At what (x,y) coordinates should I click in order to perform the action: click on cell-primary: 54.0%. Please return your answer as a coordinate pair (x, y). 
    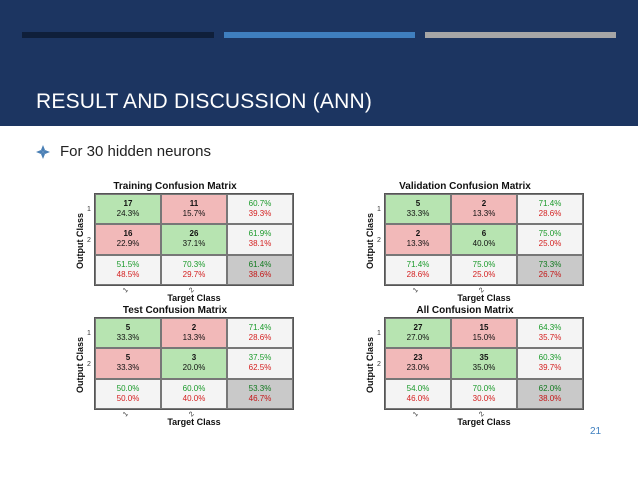
    Looking at the image, I should click on (418, 388).